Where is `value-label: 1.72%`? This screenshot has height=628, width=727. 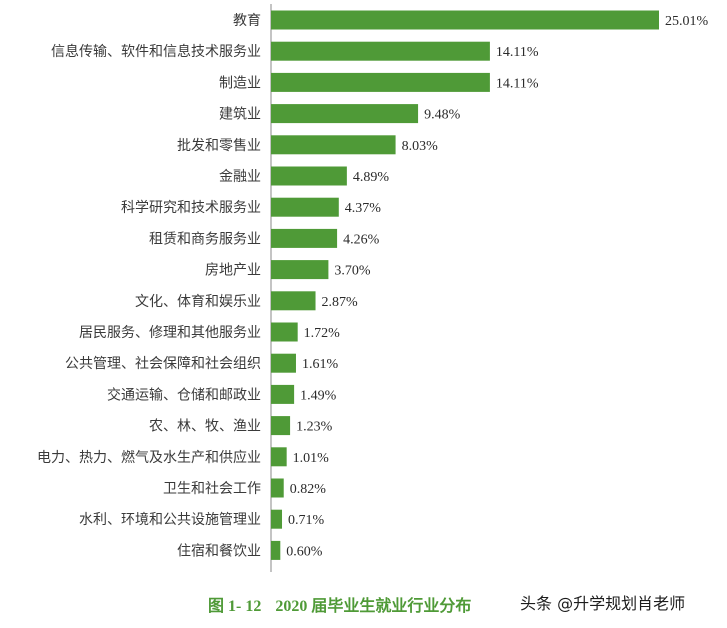
value-label: 1.72% is located at coordinates (322, 333).